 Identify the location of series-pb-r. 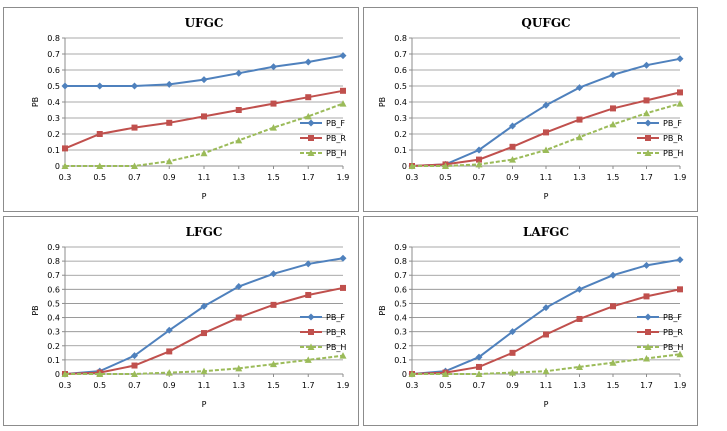
(204, 119).